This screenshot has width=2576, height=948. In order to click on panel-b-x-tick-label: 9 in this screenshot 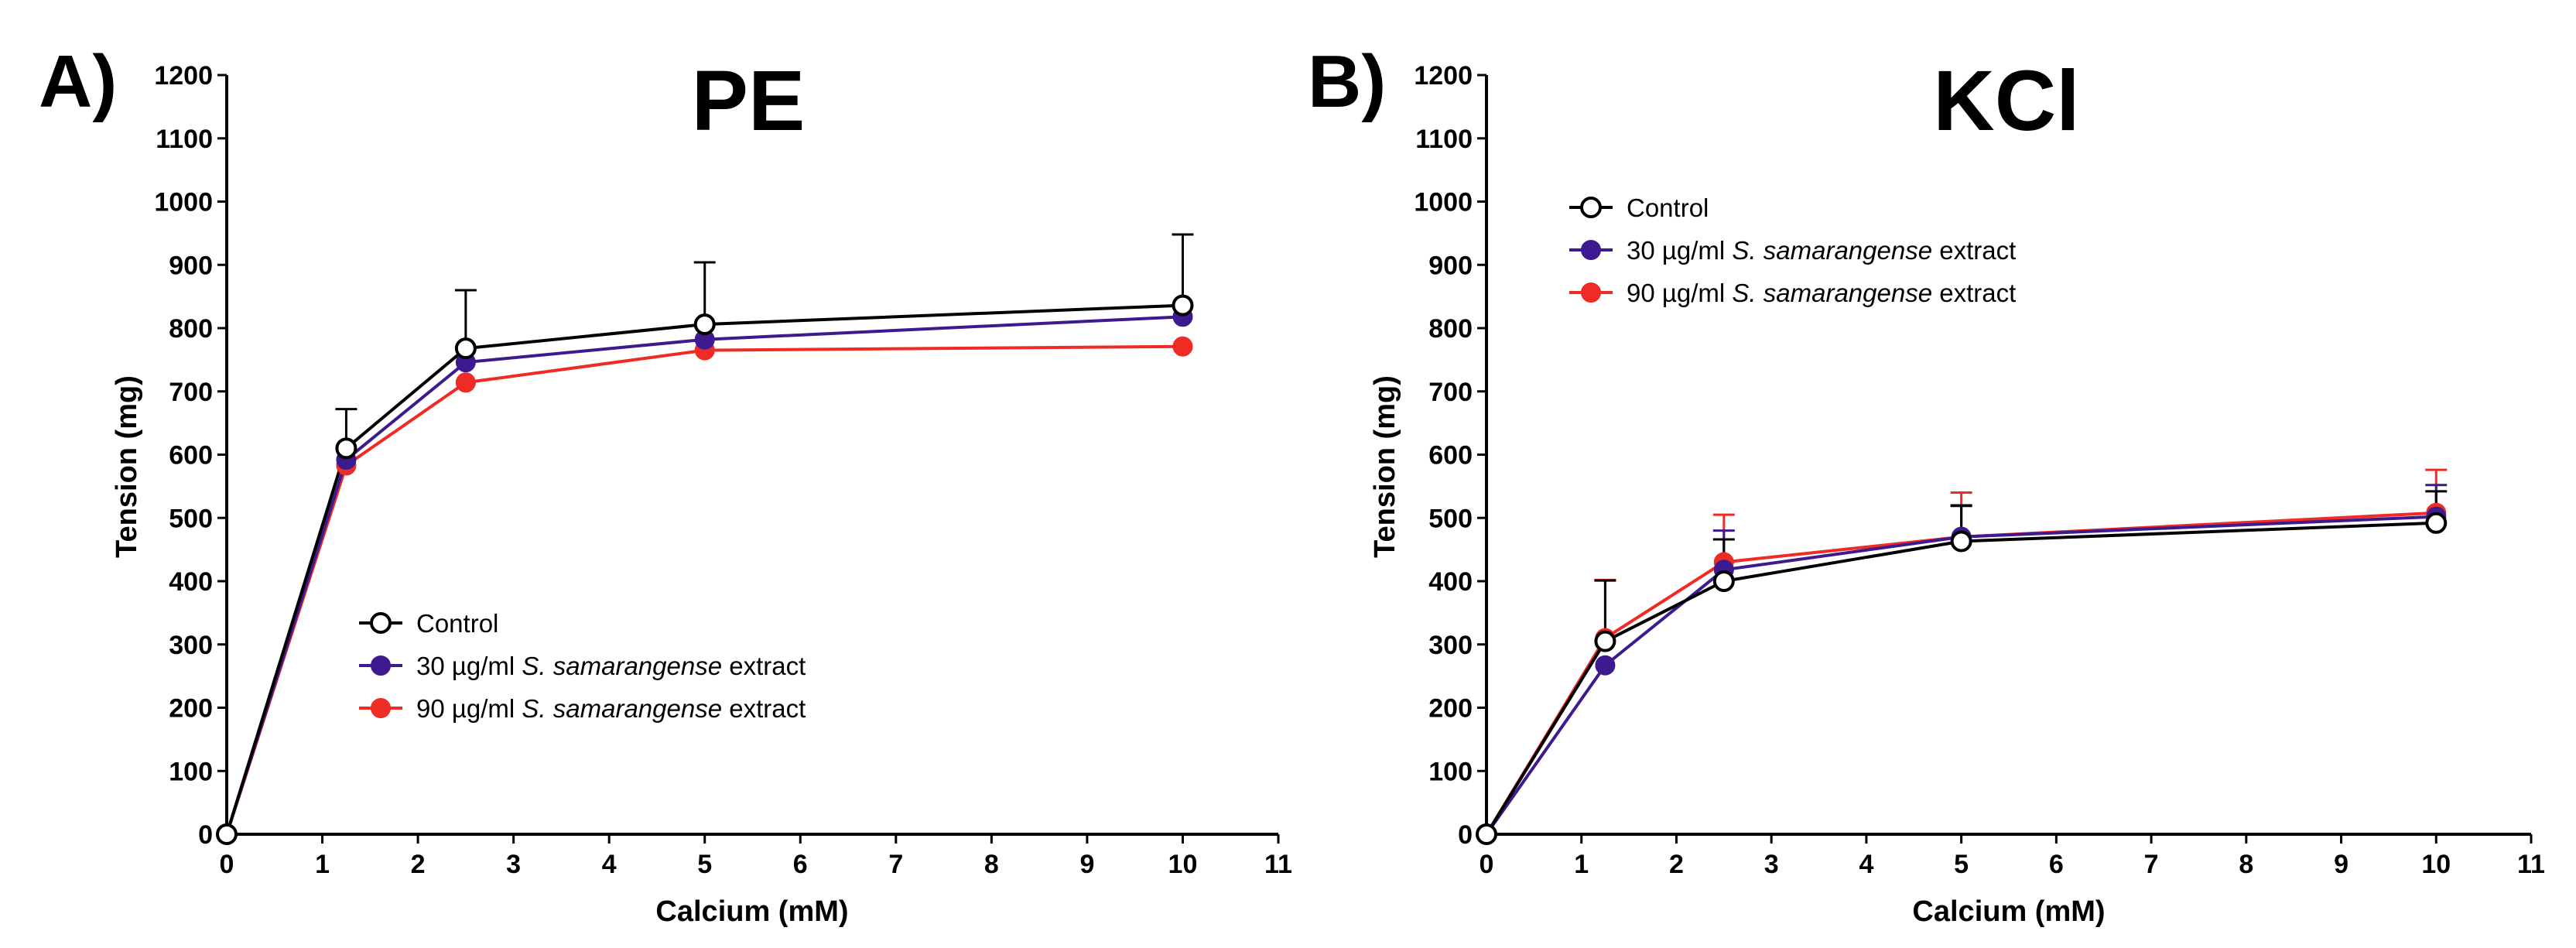, I will do `click(2341, 864)`.